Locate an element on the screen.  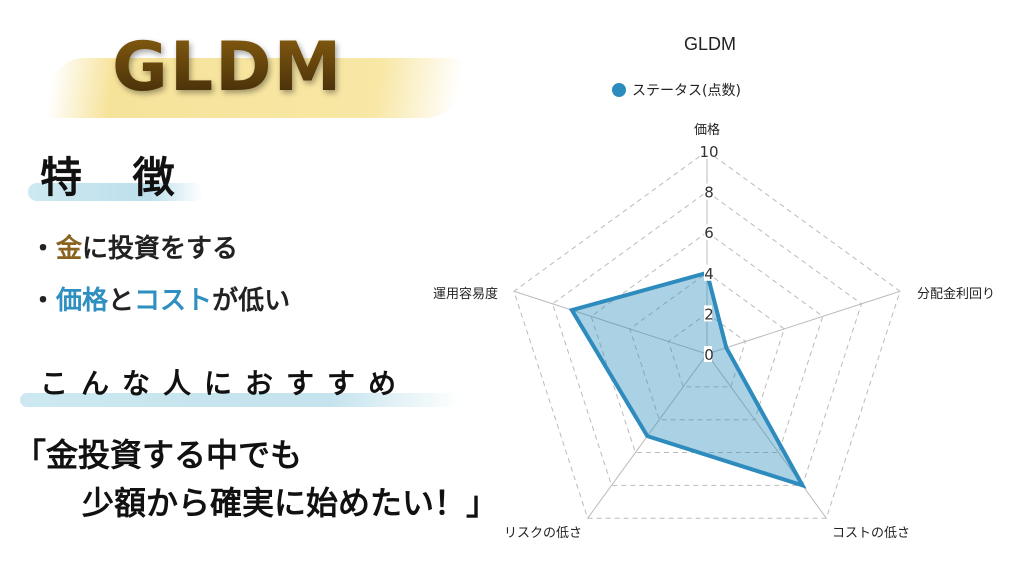
bullet-gold: ・金に投資をする is located at coordinates (134, 246).